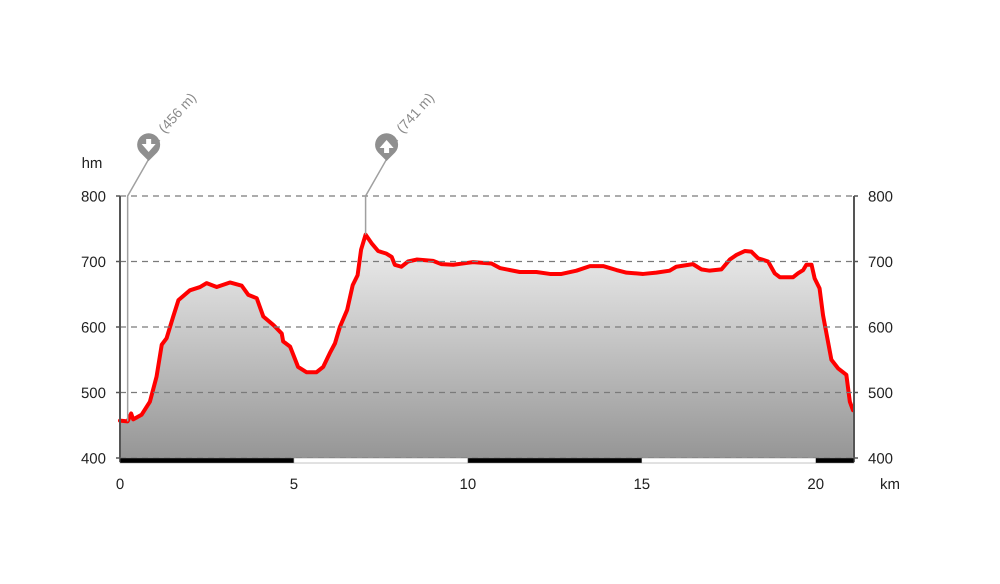 This screenshot has width=1000, height=584. I want to click on y2-tick-label: 600, so click(881, 327).